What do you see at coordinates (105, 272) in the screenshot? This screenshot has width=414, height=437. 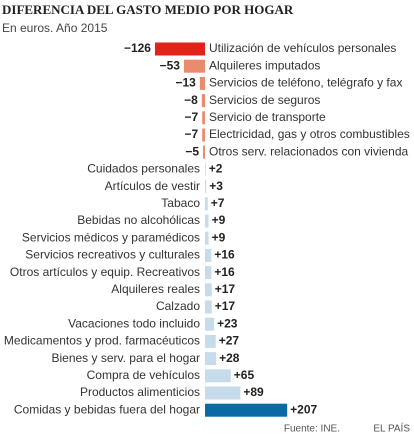 I see `category-label: Otros artículos y equip. Recreativos` at bounding box center [105, 272].